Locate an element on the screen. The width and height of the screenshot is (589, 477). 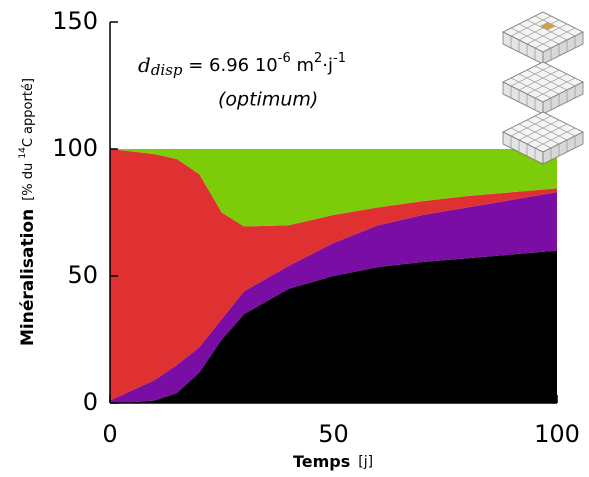
annotation-unit: m is located at coordinates (302, 65).